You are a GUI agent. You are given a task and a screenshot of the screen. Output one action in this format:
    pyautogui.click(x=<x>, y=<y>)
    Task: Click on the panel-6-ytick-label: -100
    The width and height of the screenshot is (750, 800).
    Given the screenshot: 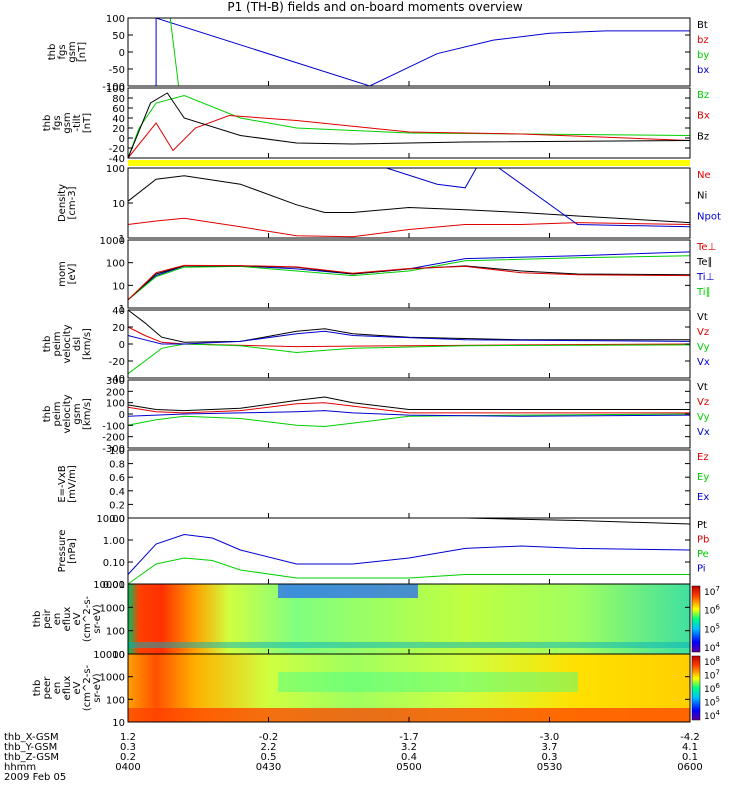 What is the action you would take?
    pyautogui.click(x=113, y=426)
    